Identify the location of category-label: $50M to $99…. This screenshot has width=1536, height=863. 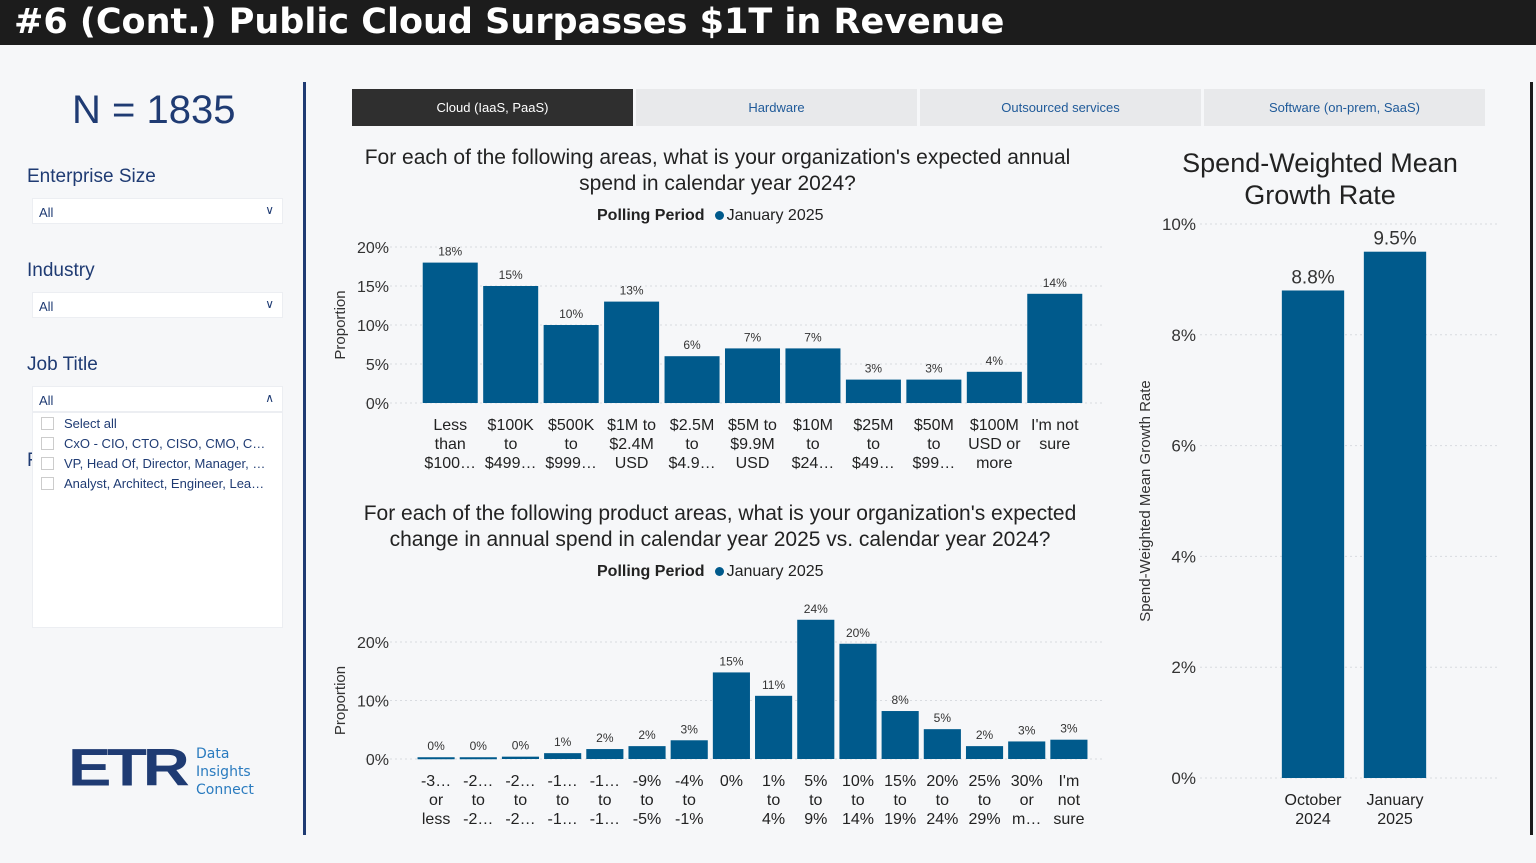
(934, 444).